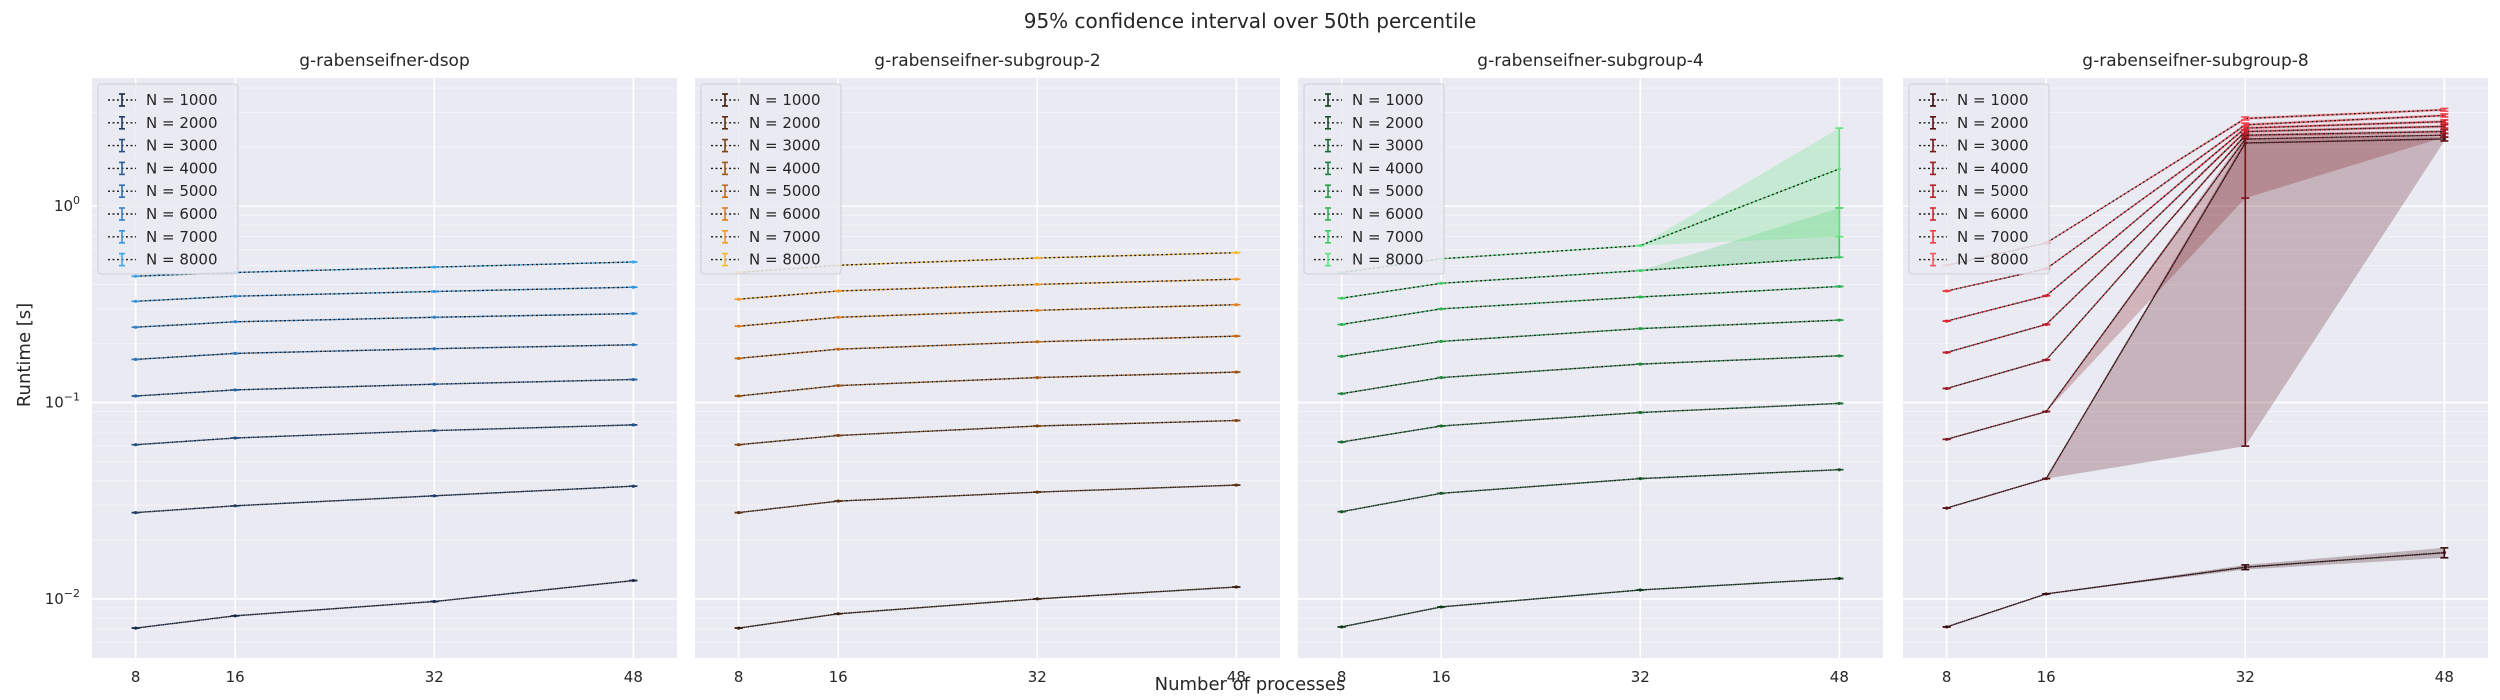 This screenshot has height=700, width=2500. I want to click on x-tick-label: 32, so click(1037, 677).